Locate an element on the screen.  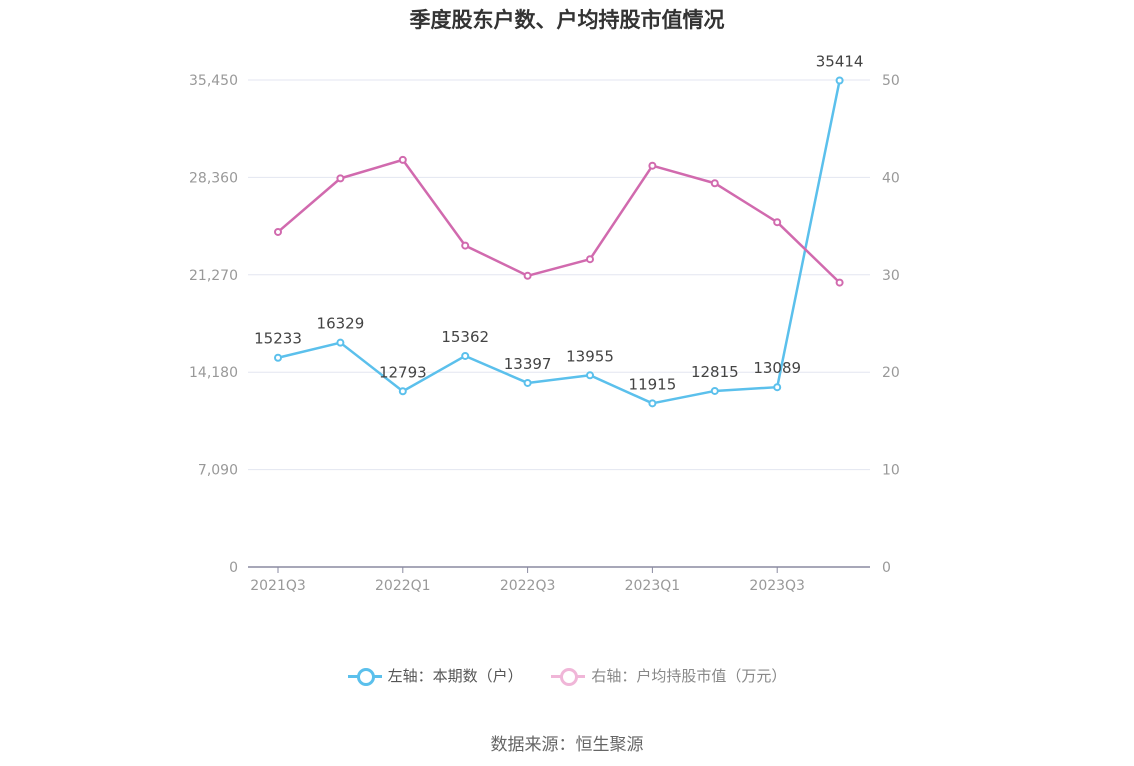
legend-swatch-pink-icon is located at coordinates (568, 676).